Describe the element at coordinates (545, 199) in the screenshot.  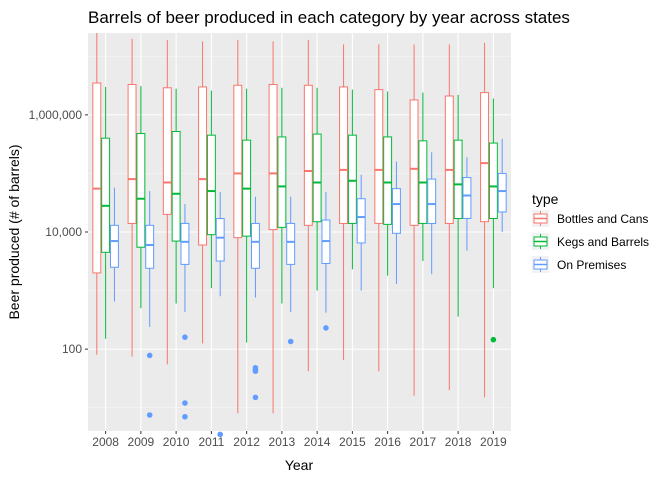
I see `legend-title: type` at that location.